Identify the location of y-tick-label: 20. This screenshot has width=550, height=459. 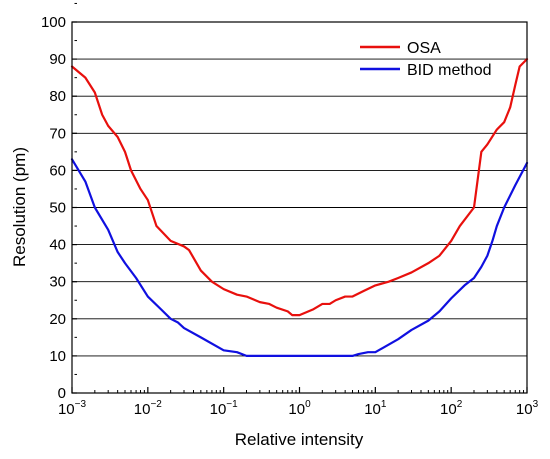
(57, 319).